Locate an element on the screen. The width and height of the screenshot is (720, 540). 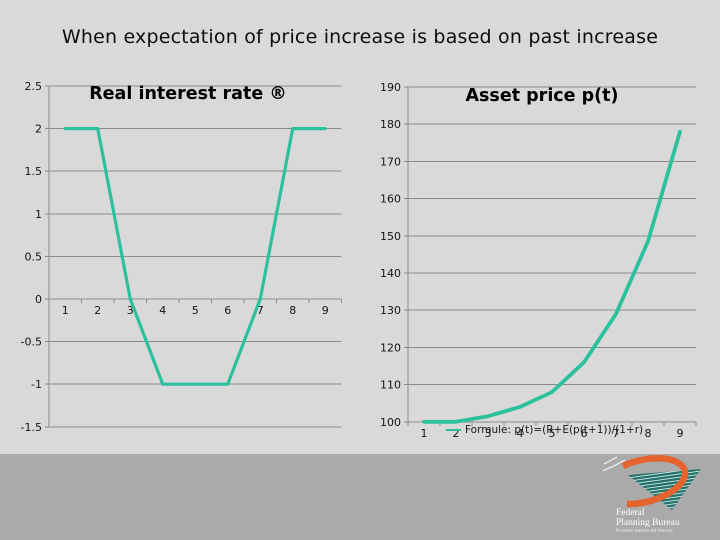
asset-price-y-tick-label: 130 is located at coordinates (390, 310).